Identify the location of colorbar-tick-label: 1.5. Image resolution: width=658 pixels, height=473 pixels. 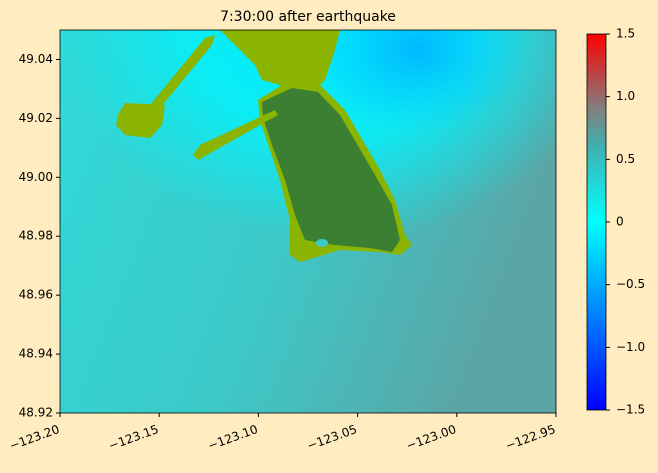
(625, 34).